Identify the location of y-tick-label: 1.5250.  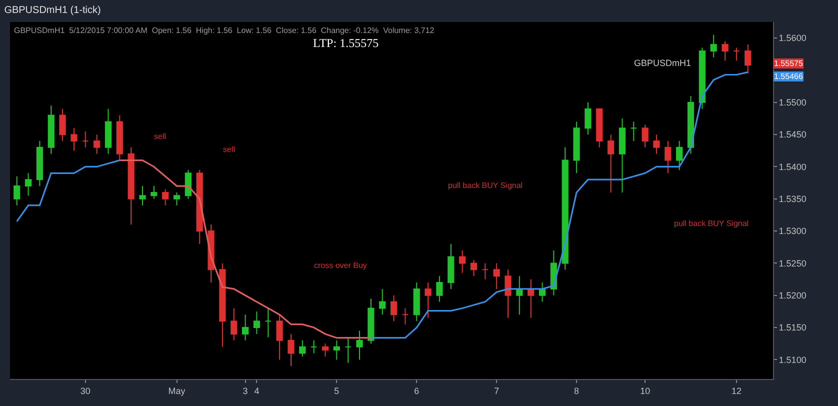
(792, 263).